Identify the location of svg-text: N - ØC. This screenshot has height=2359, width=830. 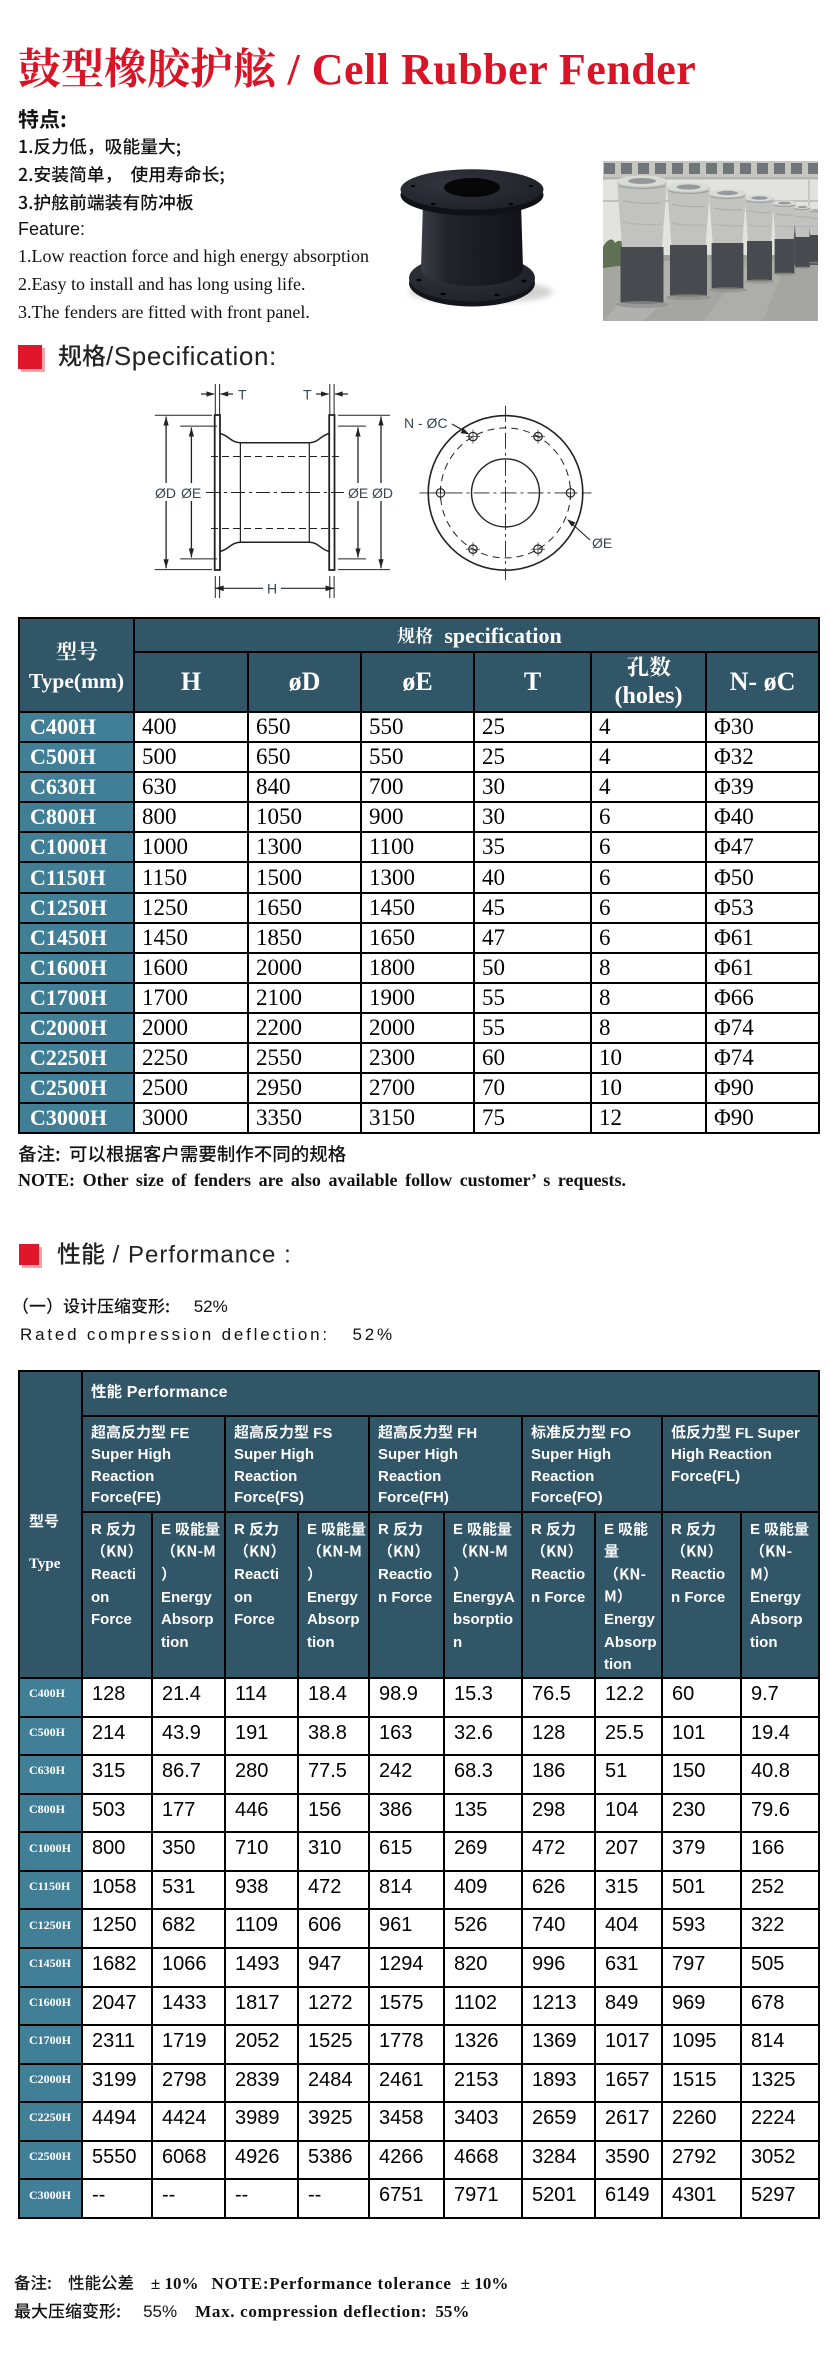
(426, 423).